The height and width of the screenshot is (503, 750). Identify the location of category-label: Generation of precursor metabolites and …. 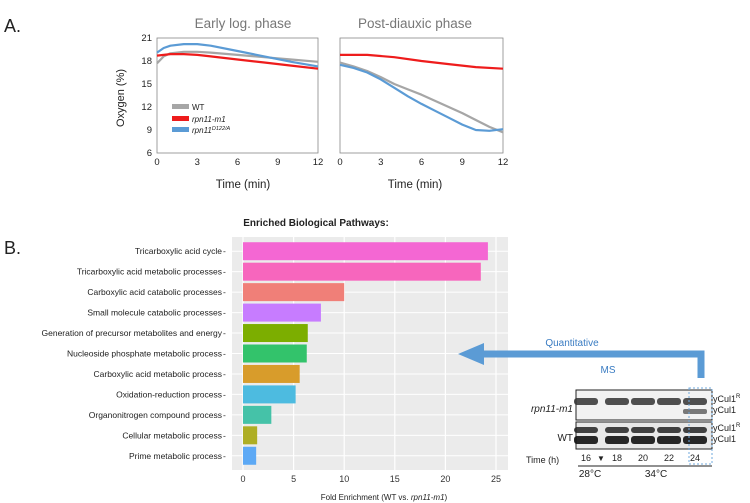
(132, 333).